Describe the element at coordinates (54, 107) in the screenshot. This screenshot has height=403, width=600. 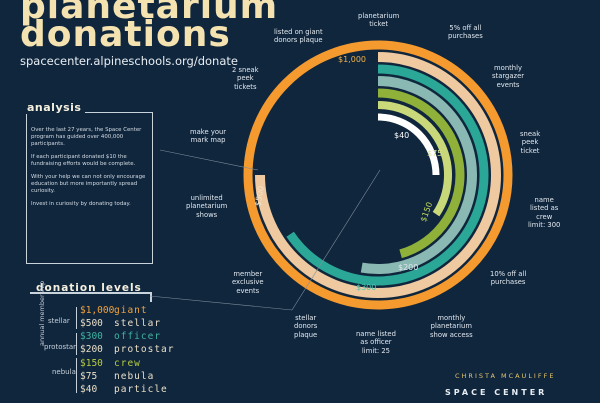
I see `analysis-heading: analysis` at that location.